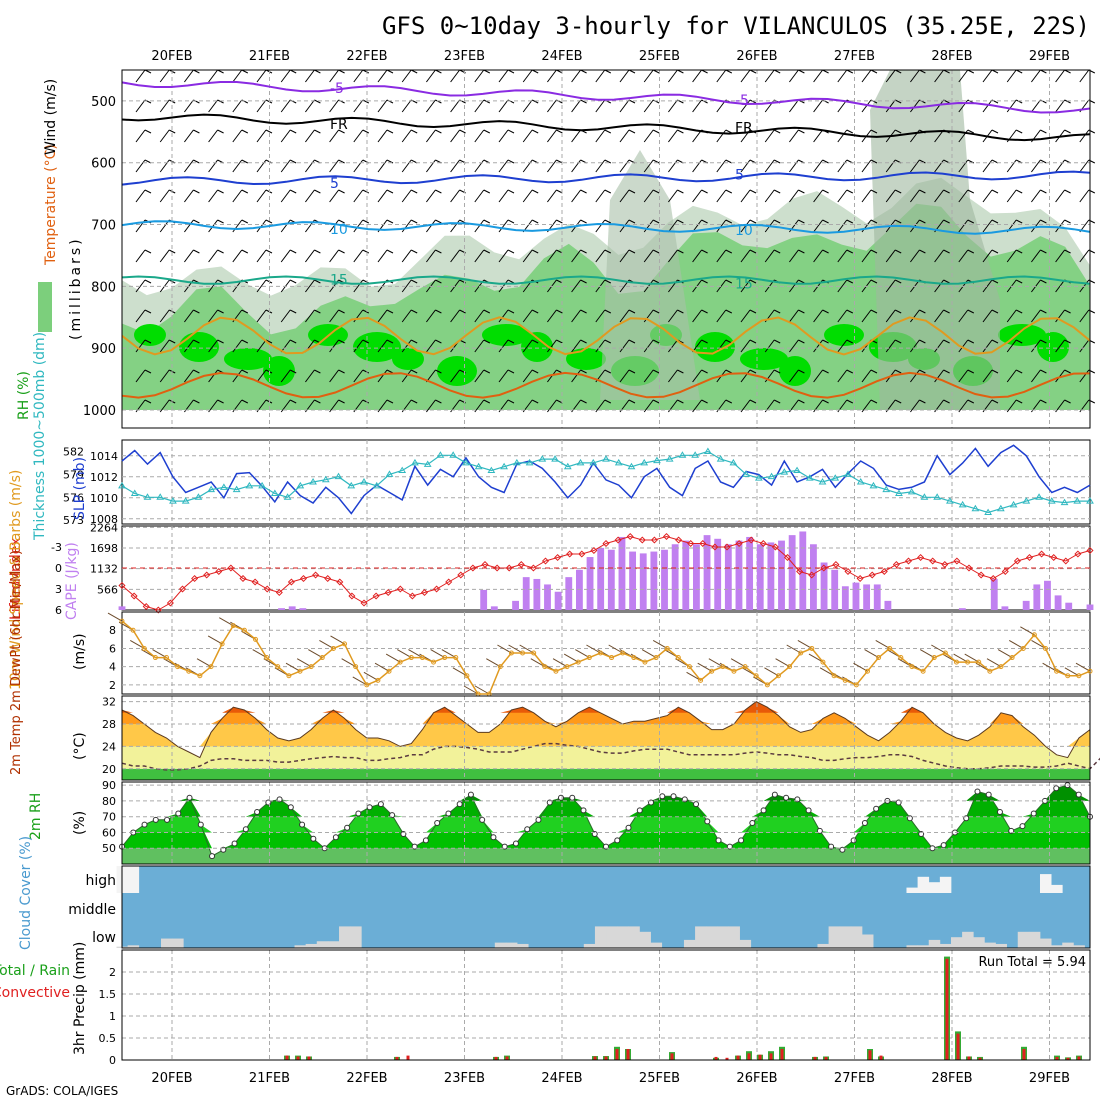 The image size is (1100, 1100). I want to click on date-tick-label: 22FEB, so click(366, 1078).